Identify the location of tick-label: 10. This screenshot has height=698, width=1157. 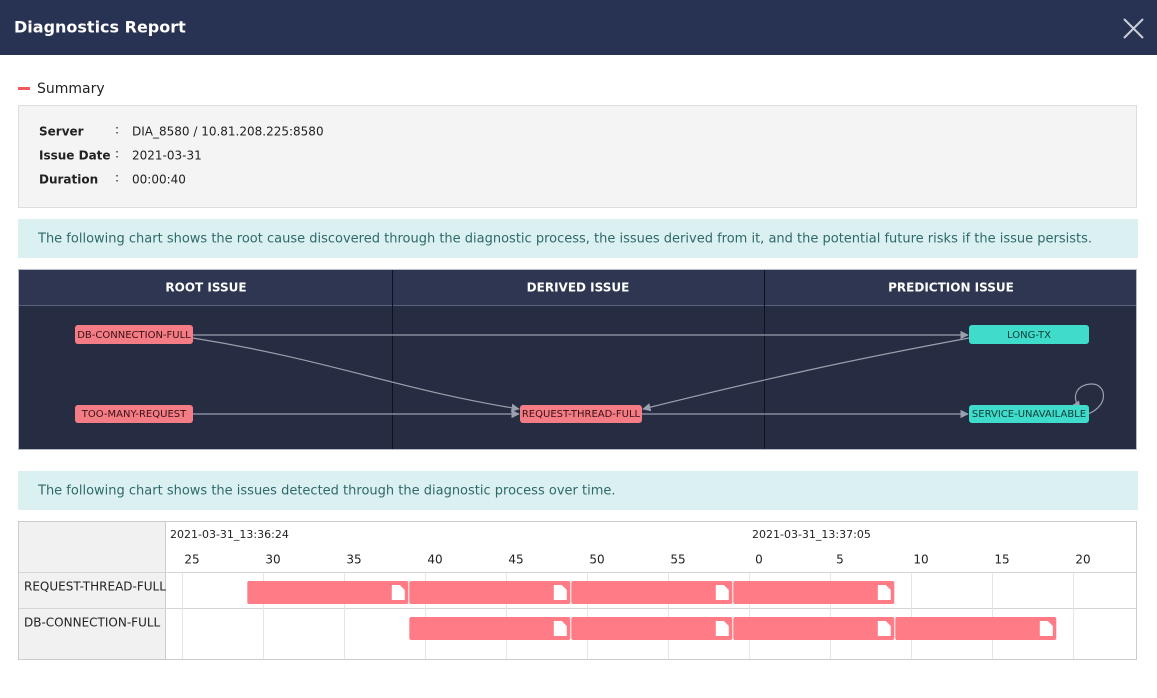
(920, 560).